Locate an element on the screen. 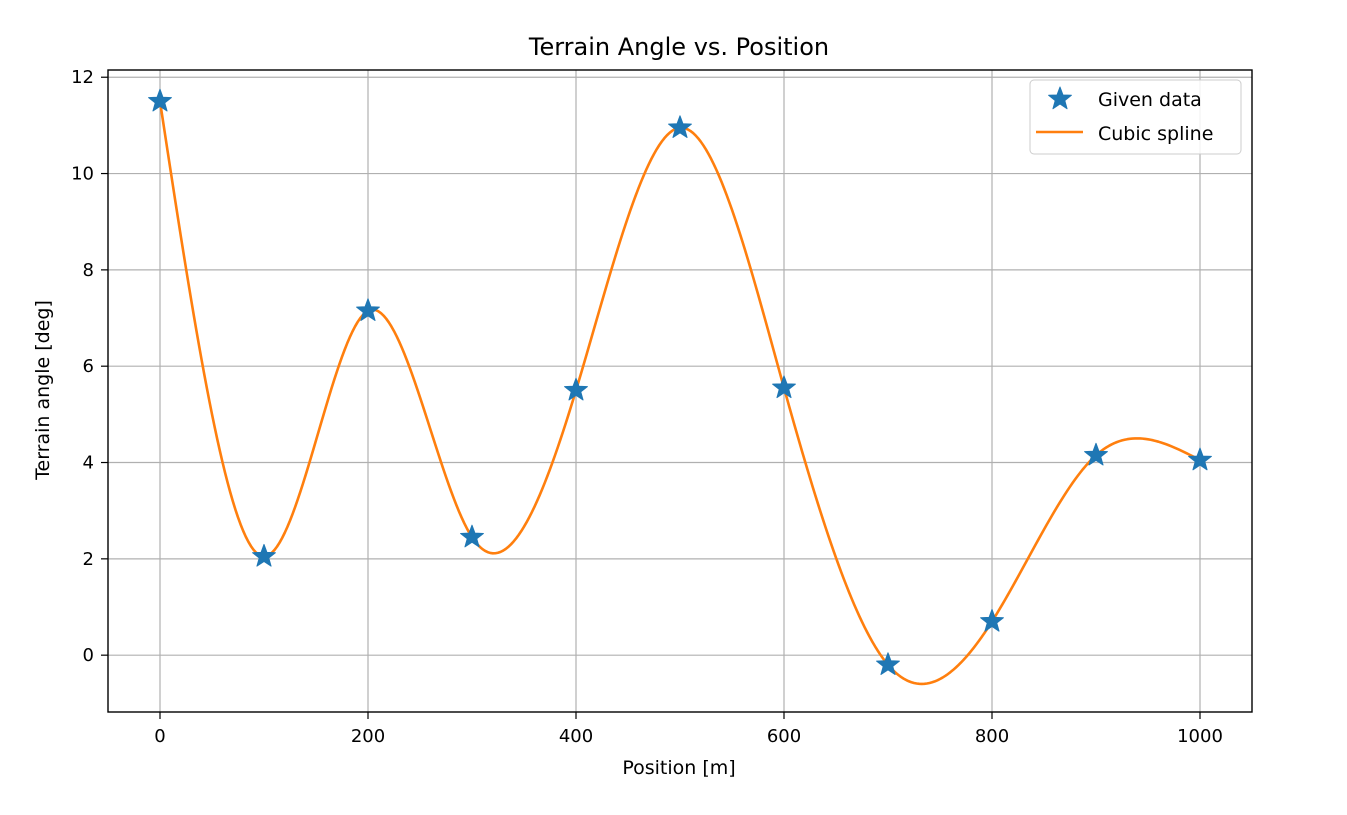 The height and width of the screenshot is (815, 1347). y-tick-label: 2 is located at coordinates (88, 559).